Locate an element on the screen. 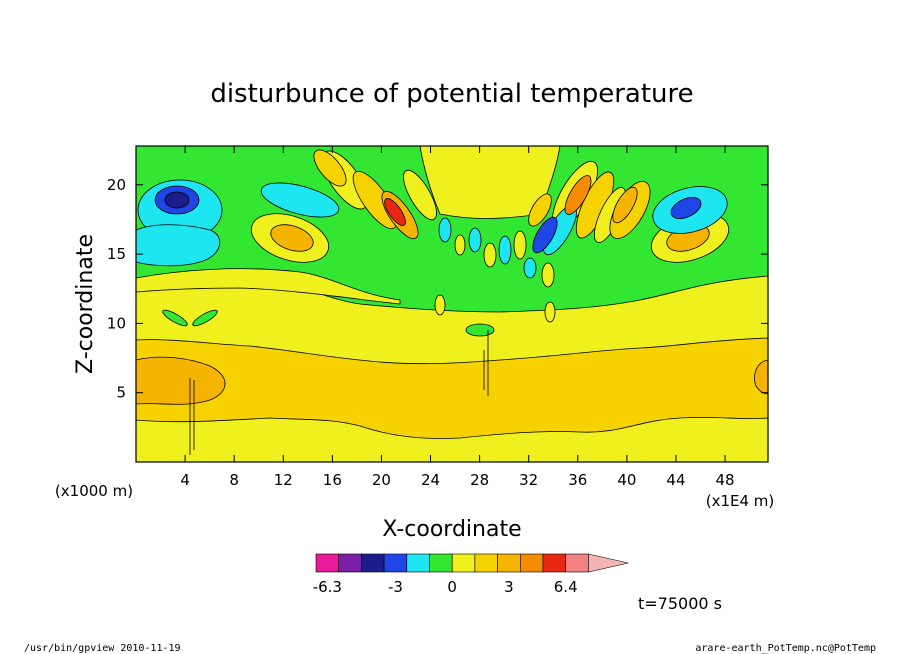  x-tick-label: 48 is located at coordinates (725, 480).